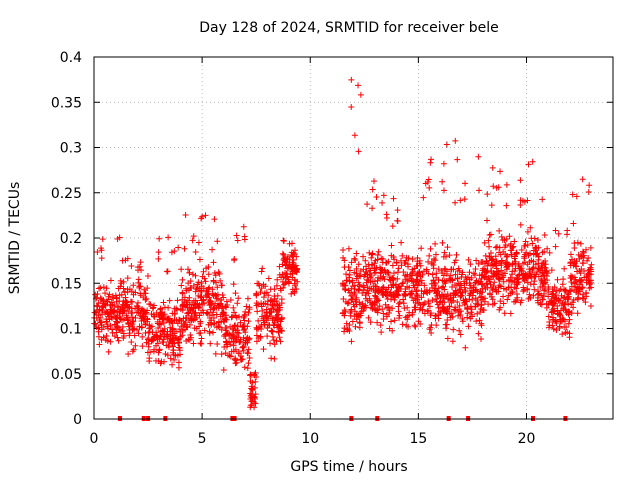  Describe the element at coordinates (77, 420) in the screenshot. I see `y-tick-label: 0` at that location.